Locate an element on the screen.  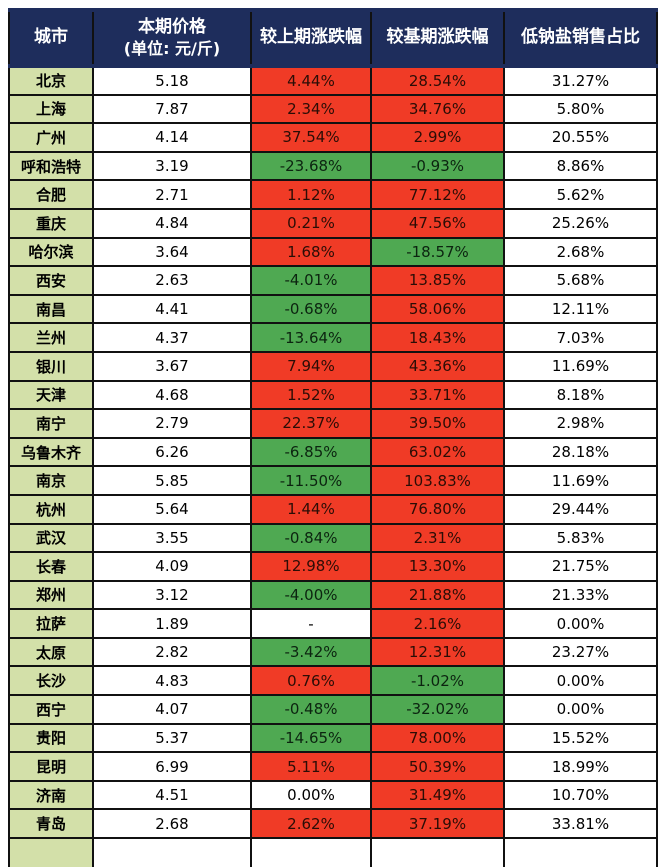
cell-price: 4.51 is located at coordinates (172, 795).